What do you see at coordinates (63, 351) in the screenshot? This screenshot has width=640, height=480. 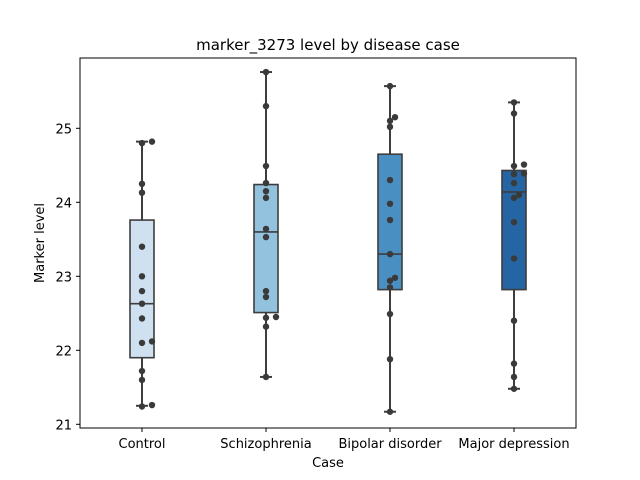 I see `y-tick-label: 22` at bounding box center [63, 351].